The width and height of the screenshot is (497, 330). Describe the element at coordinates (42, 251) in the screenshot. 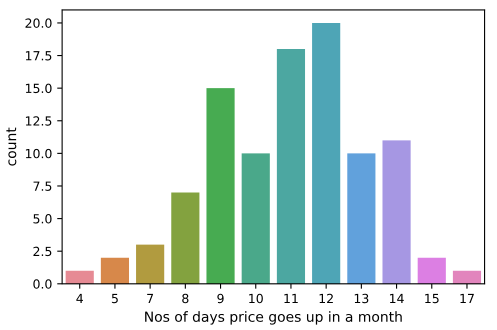

I see `y-tick-label: 2.5` at that location.